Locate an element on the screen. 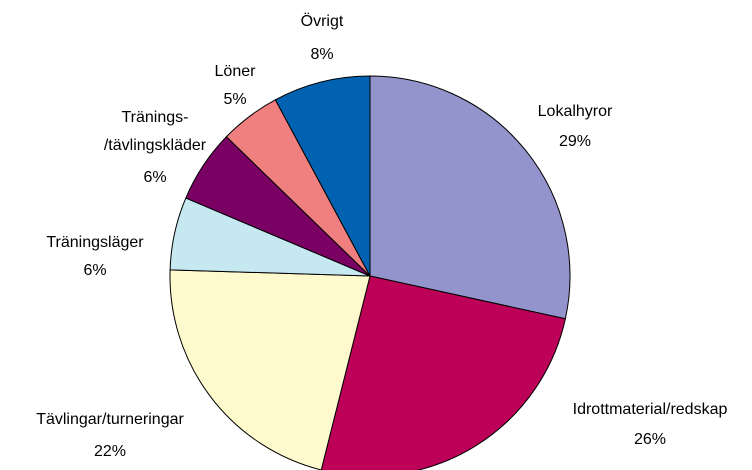 The height and width of the screenshot is (470, 752). label-line: Tävlingar/turneringar is located at coordinates (110, 419).